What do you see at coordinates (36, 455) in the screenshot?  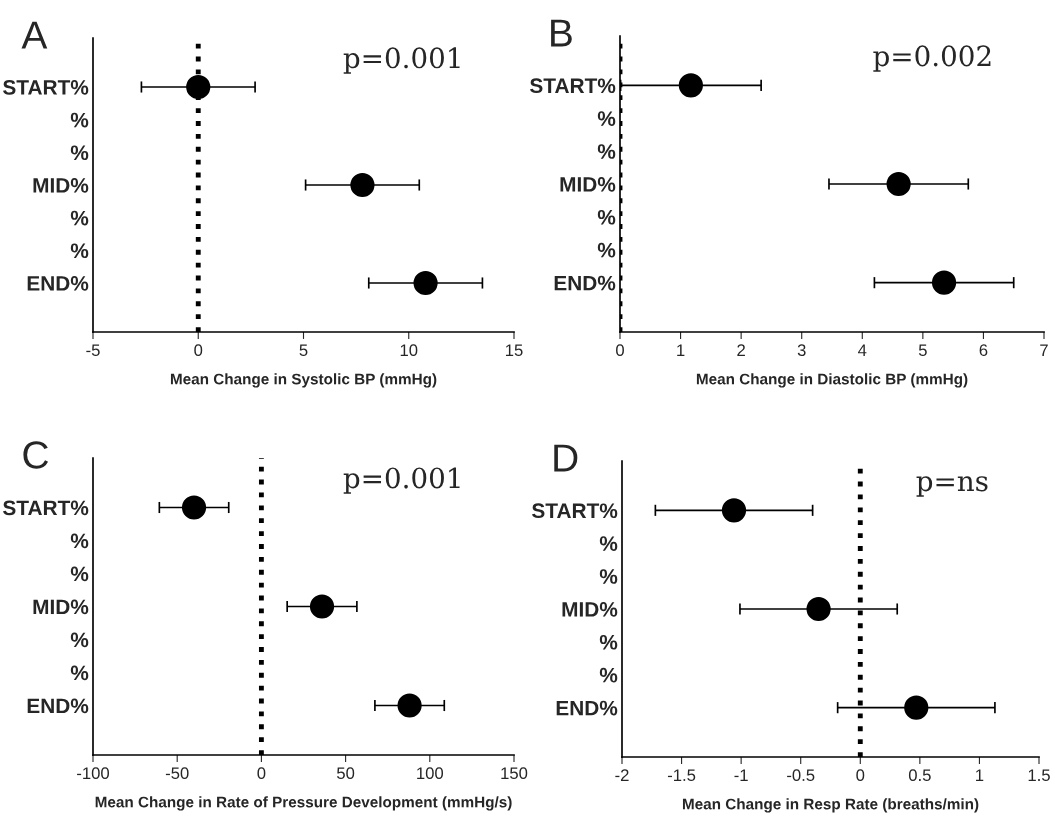 I see `chart-title: C` at bounding box center [36, 455].